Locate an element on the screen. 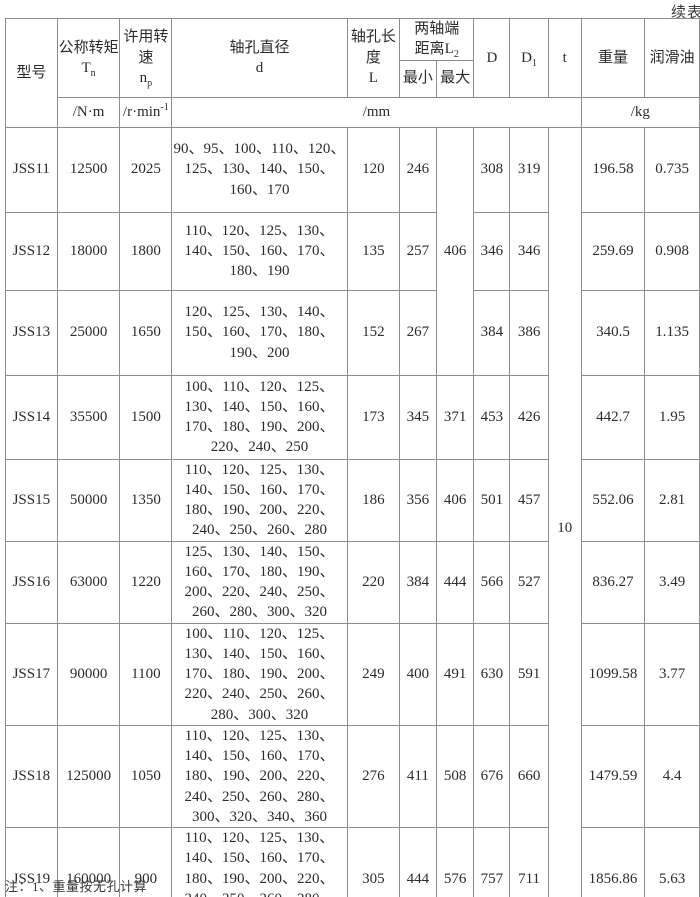  bore-length-symbol: L is located at coordinates (373, 77).